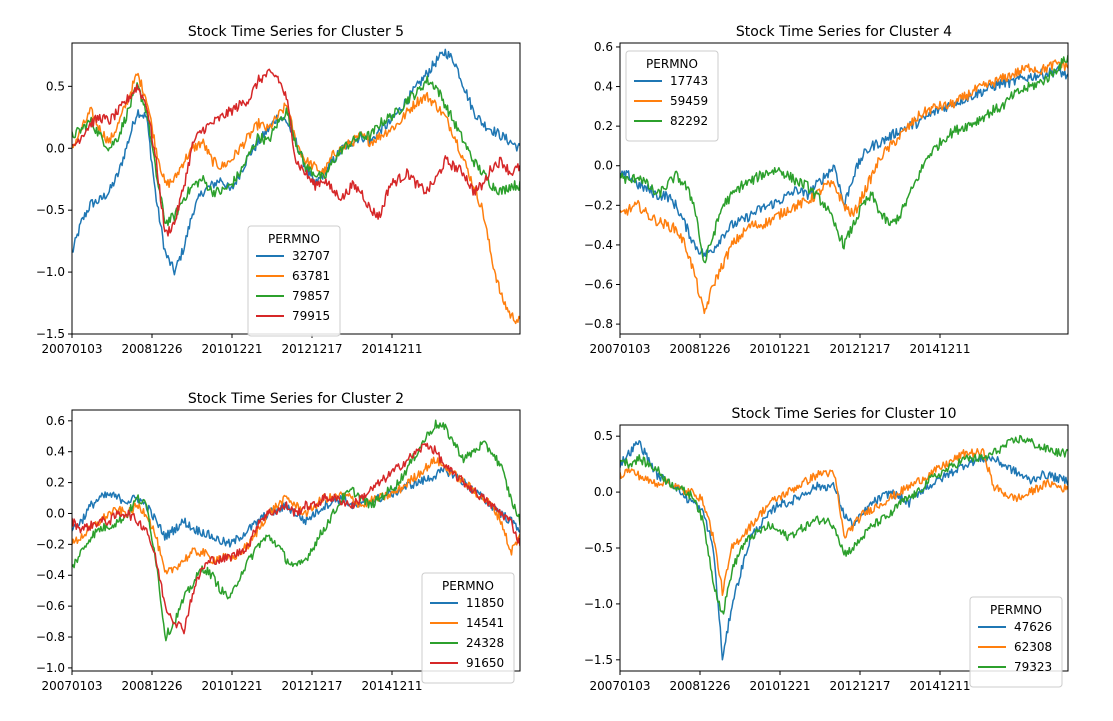 The width and height of the screenshot is (1113, 721). I want to click on legend-label: 47626, so click(1033, 627).